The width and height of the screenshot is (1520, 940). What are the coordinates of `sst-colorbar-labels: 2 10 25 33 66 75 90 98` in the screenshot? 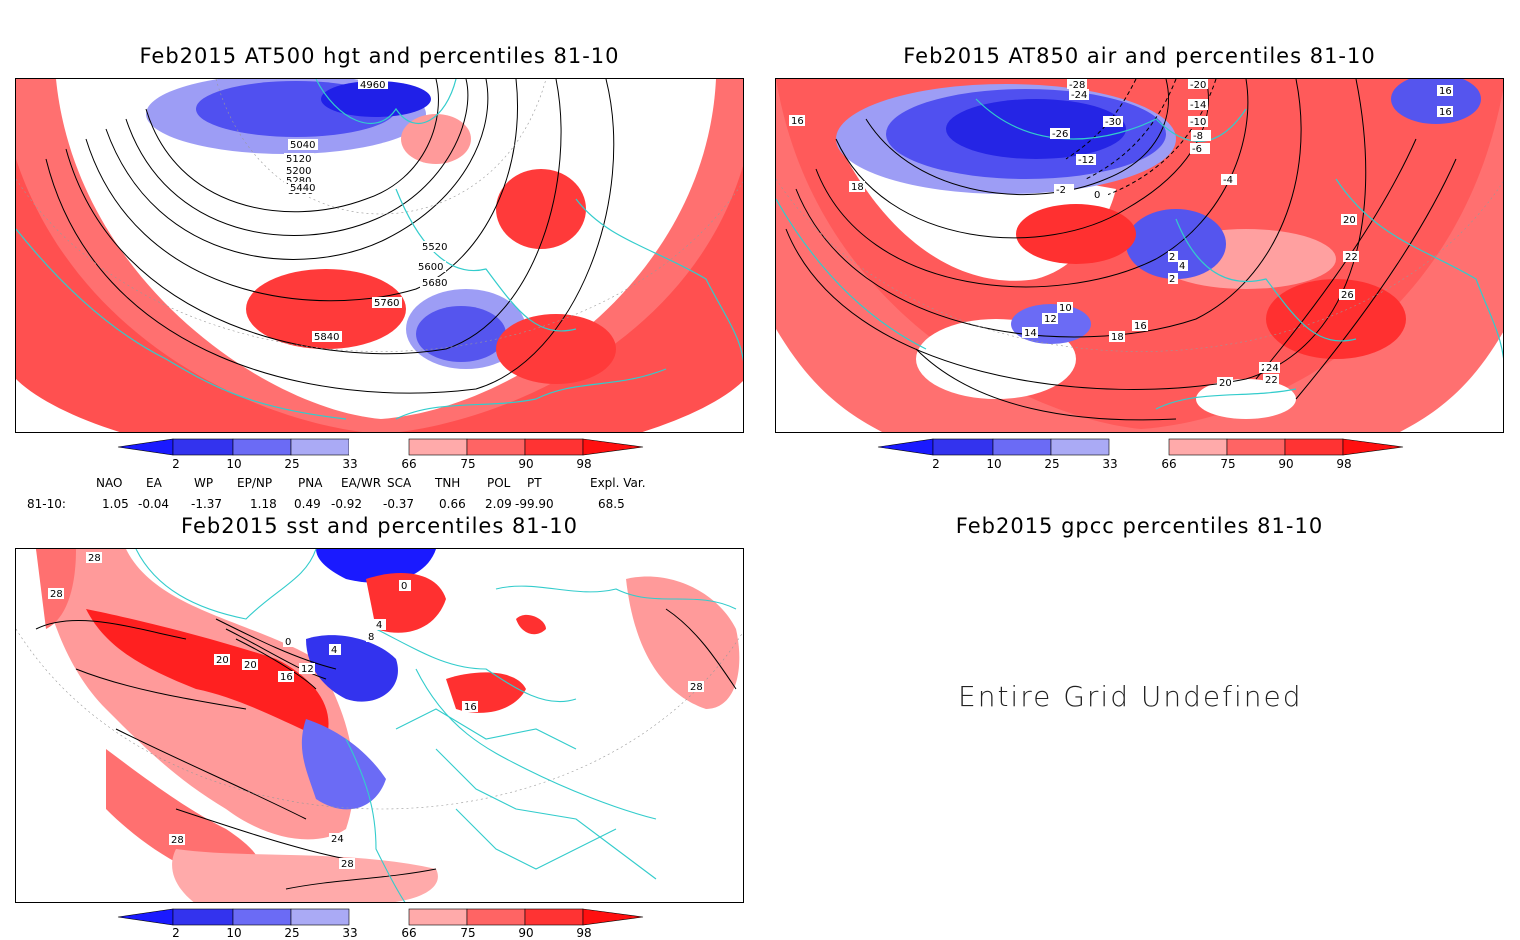 It's located at (383, 933).